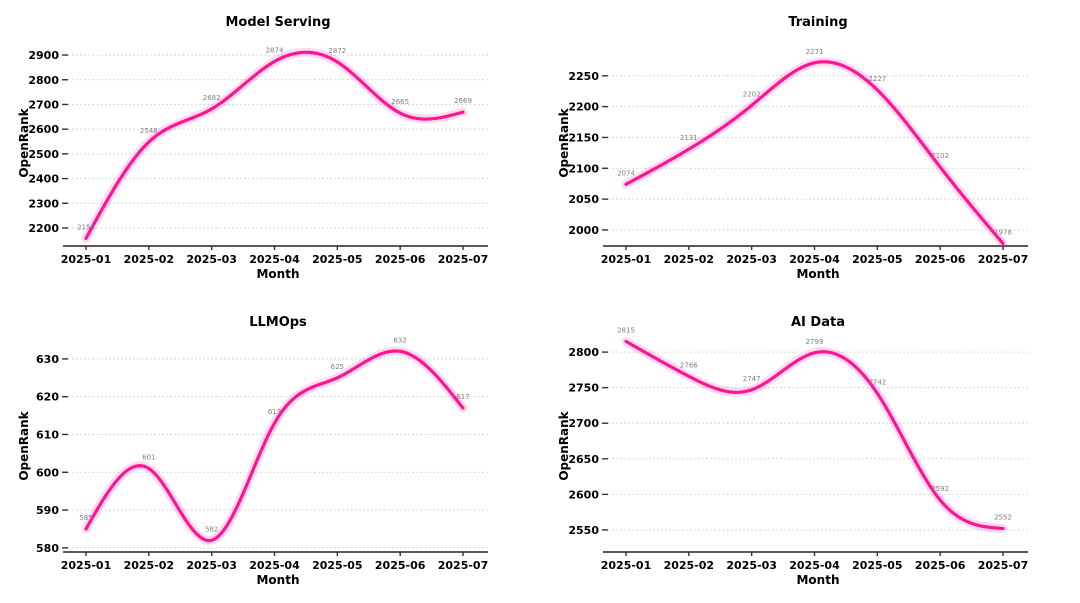 This screenshot has height=603, width=1080. What do you see at coordinates (583, 459) in the screenshot?
I see `y-tick-label: 2650` at bounding box center [583, 459].